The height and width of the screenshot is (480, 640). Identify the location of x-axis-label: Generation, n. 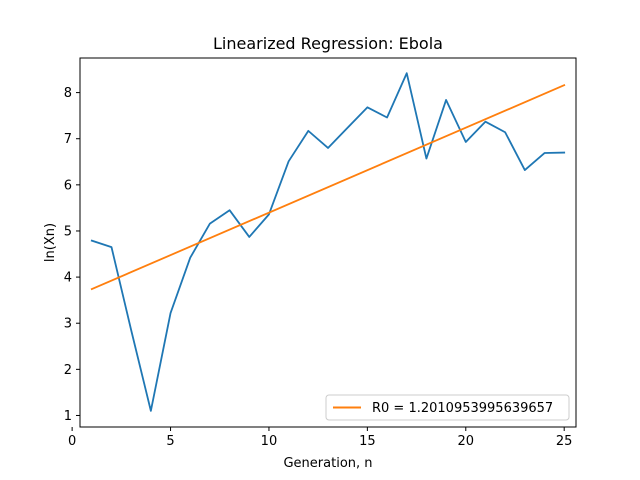
(327, 463).